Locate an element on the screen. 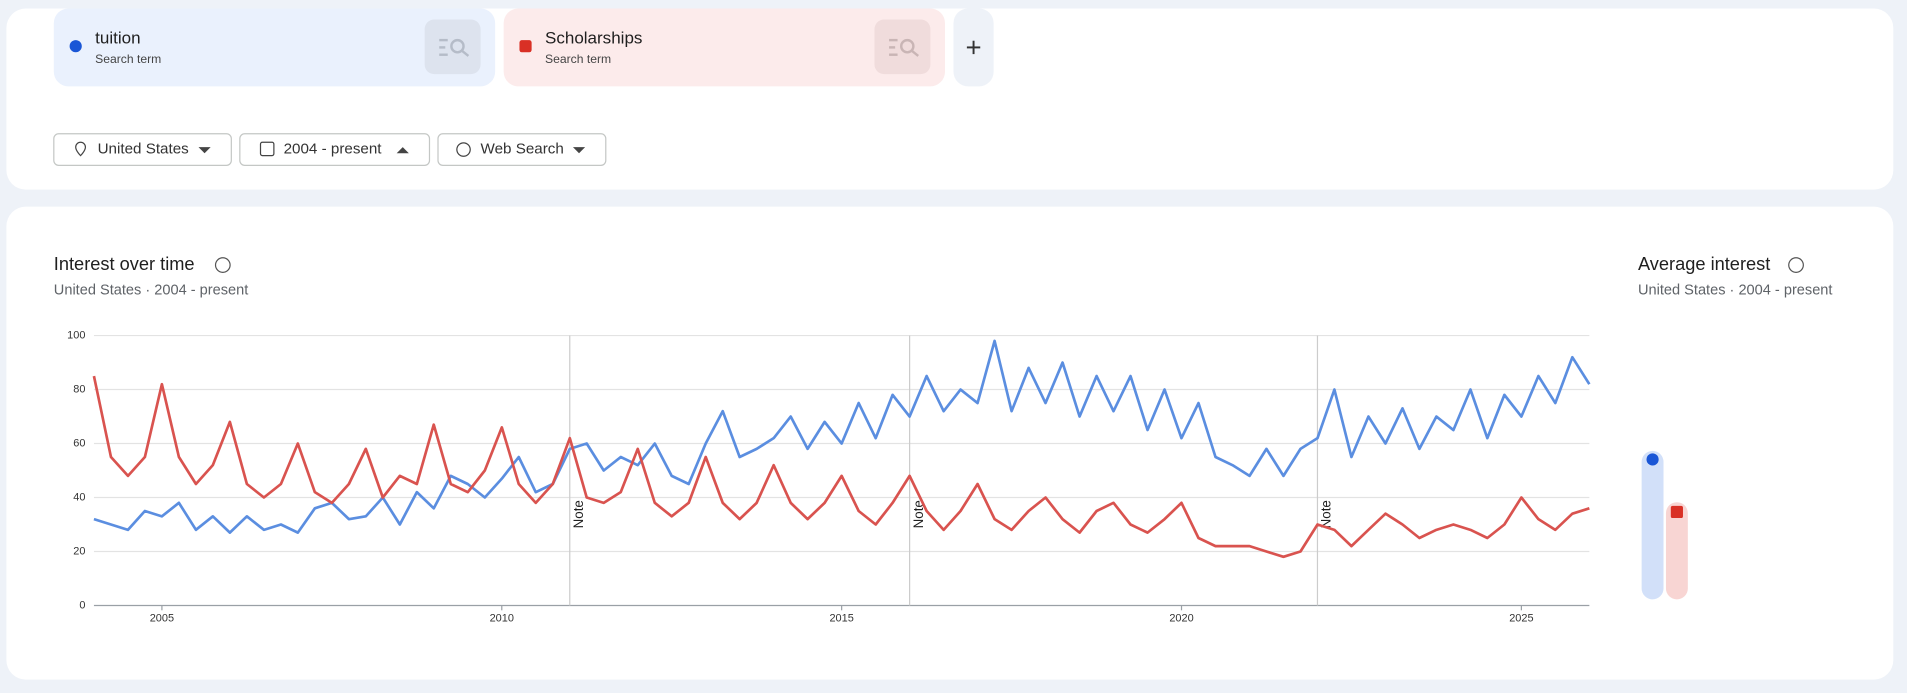  x-tick-label: 2020 is located at coordinates (1181, 619).